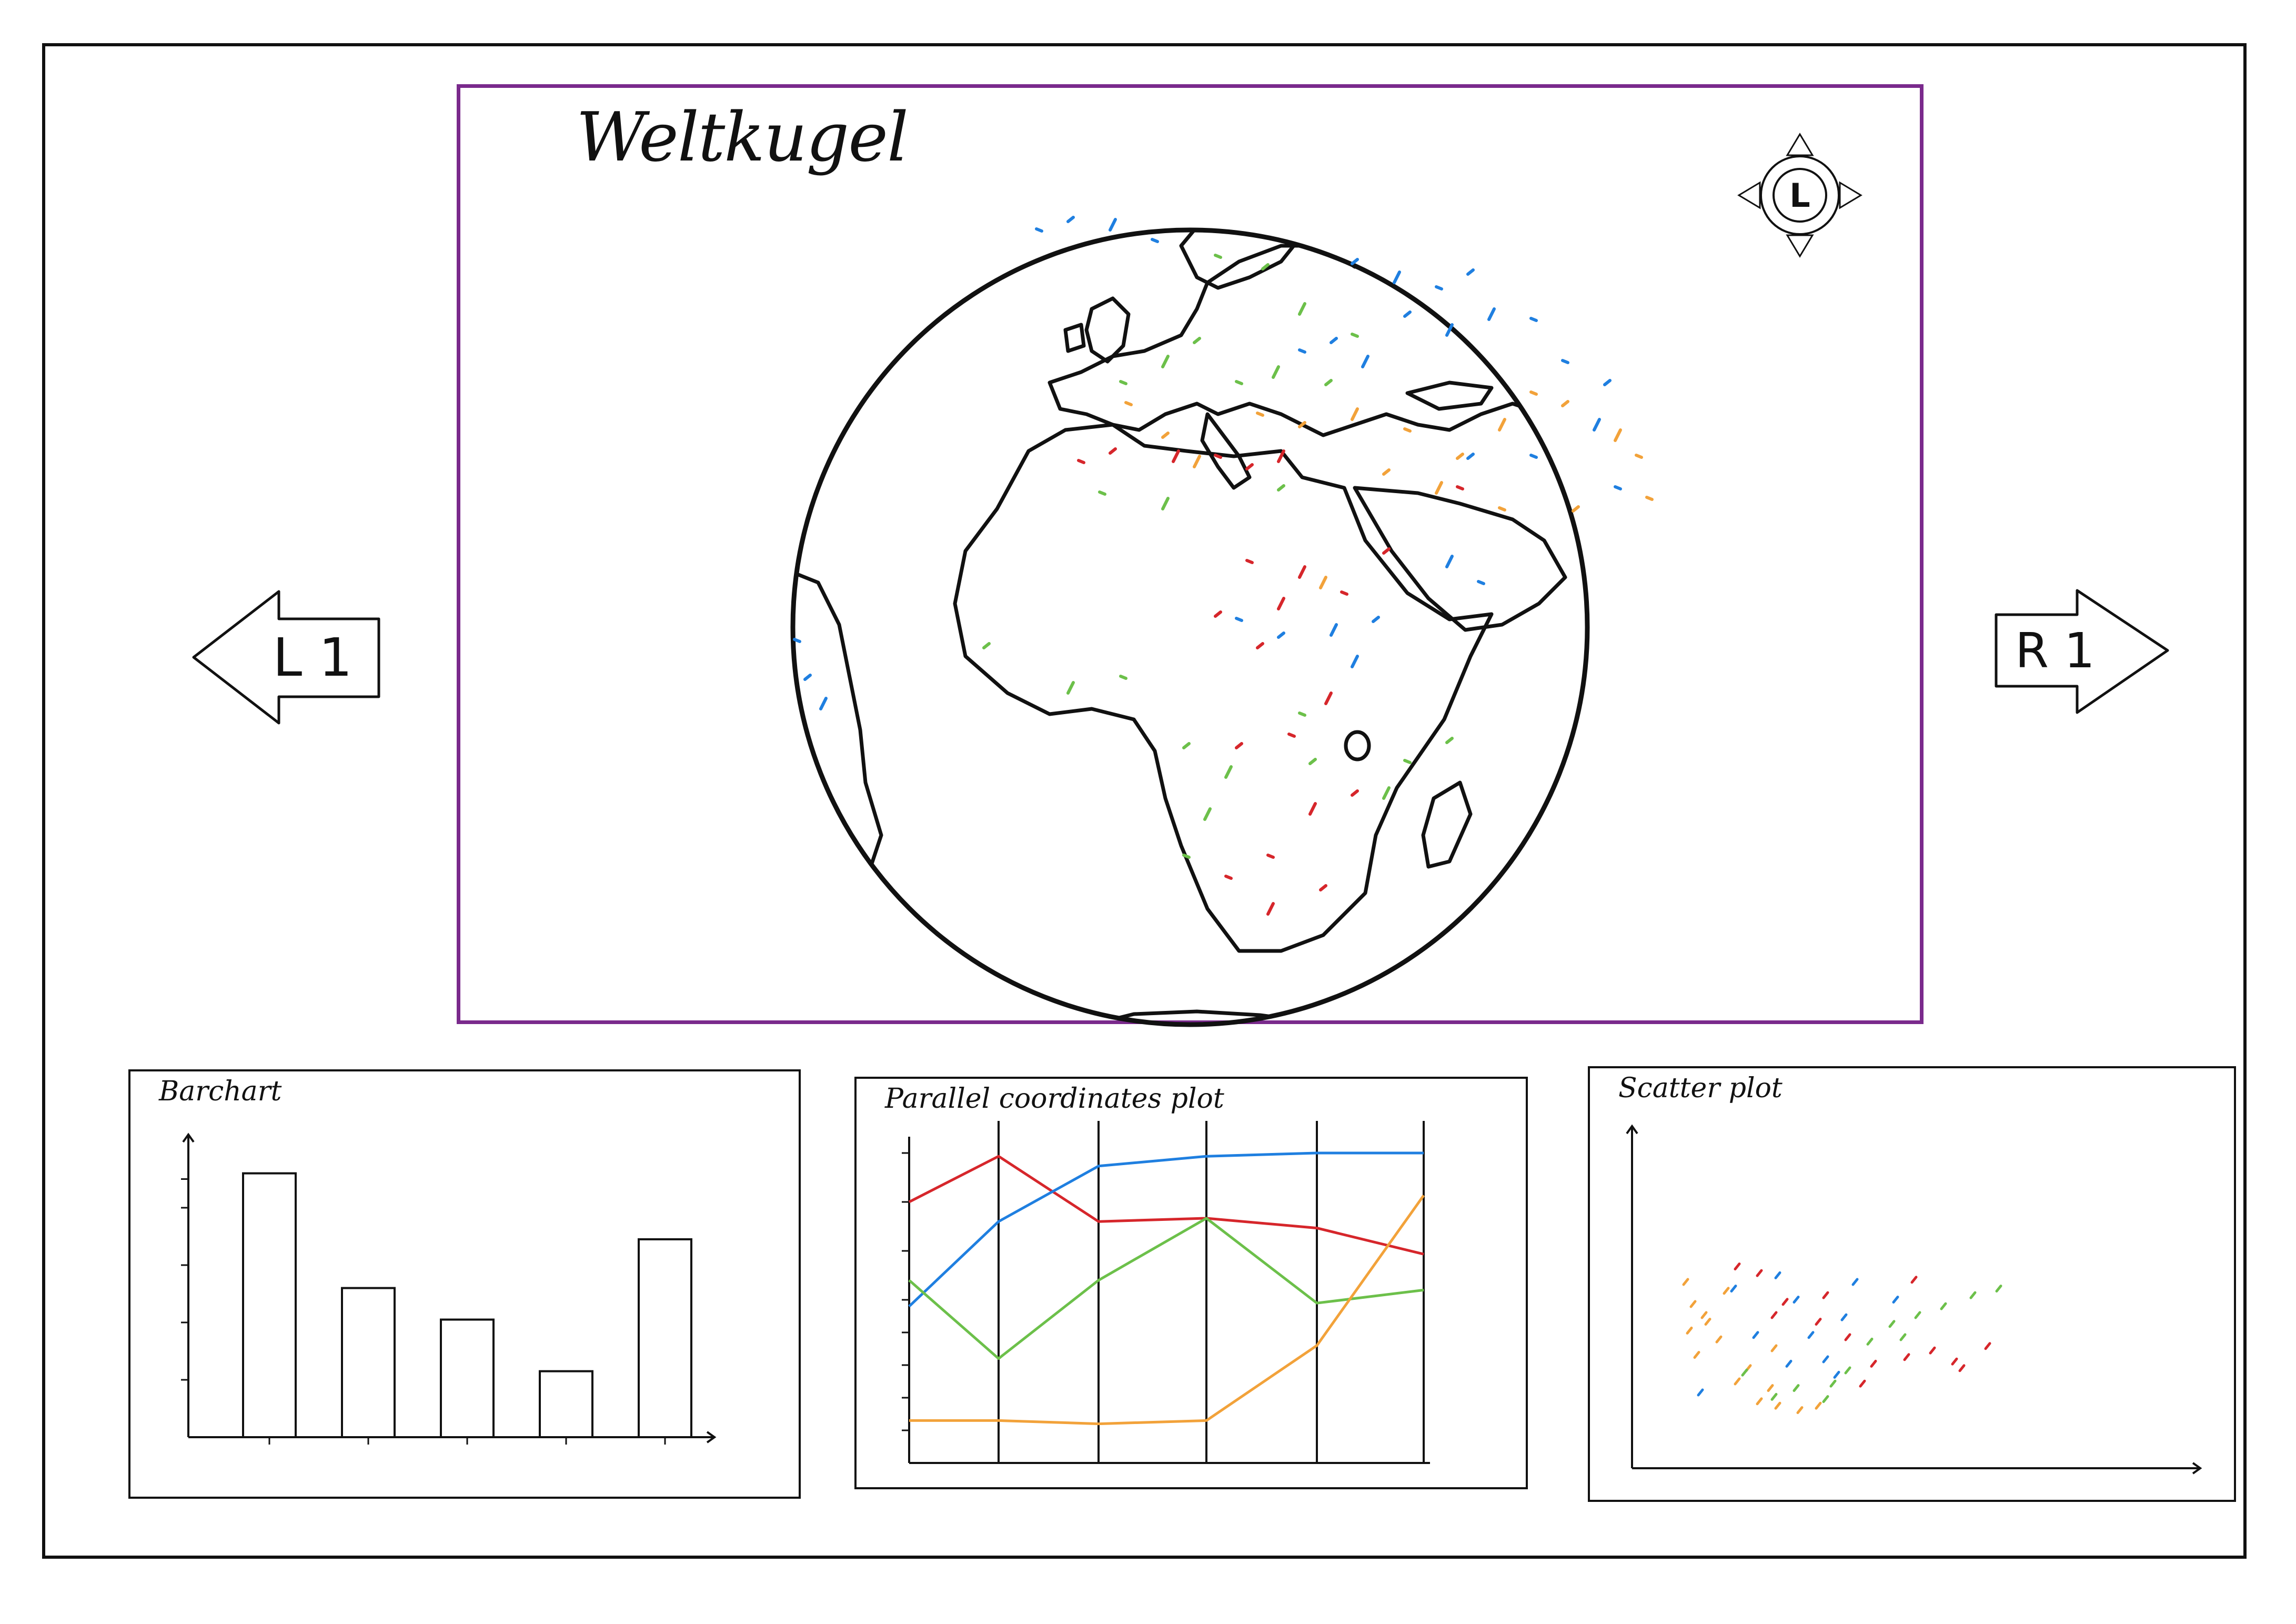 Image resolution: width=2296 pixels, height=1624 pixels. I want to click on parallel-chart, so click(1166, 1292).